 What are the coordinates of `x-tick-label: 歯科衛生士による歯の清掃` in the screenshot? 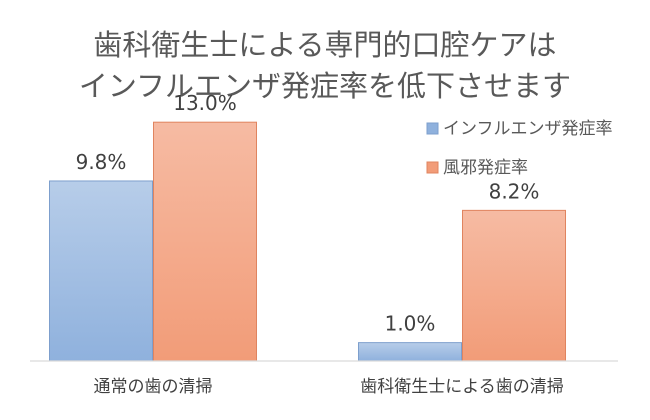 It's located at (462, 387).